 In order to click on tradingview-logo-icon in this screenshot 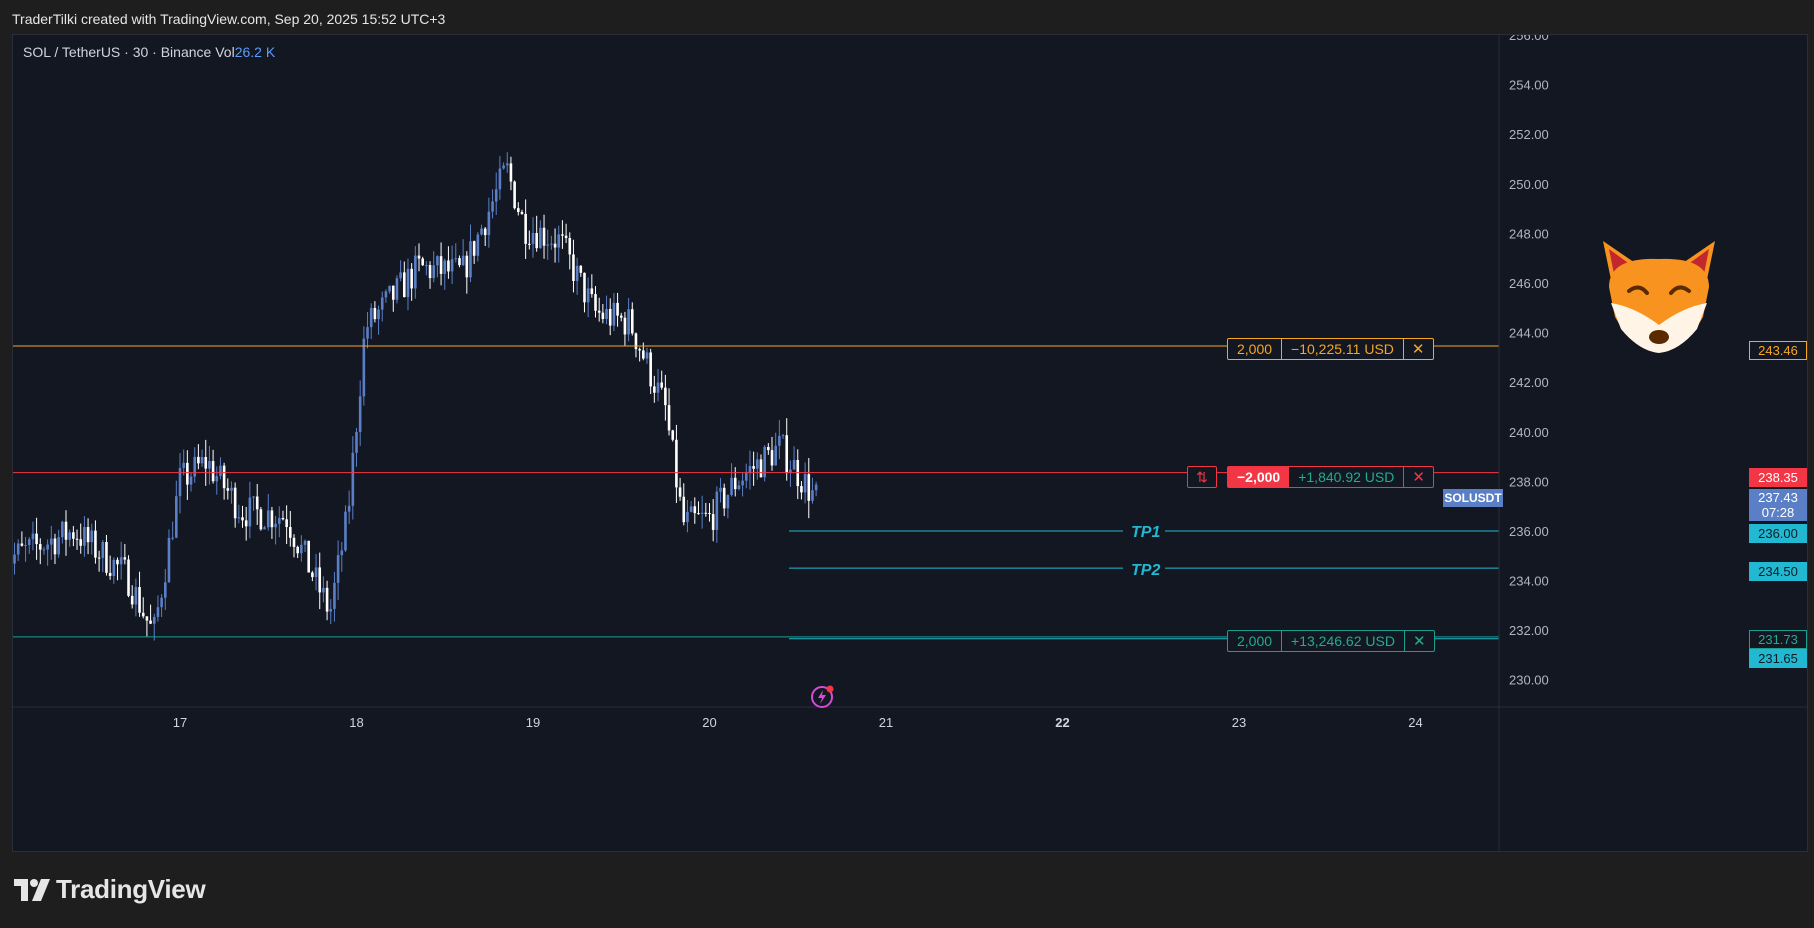, I will do `click(32, 889)`.